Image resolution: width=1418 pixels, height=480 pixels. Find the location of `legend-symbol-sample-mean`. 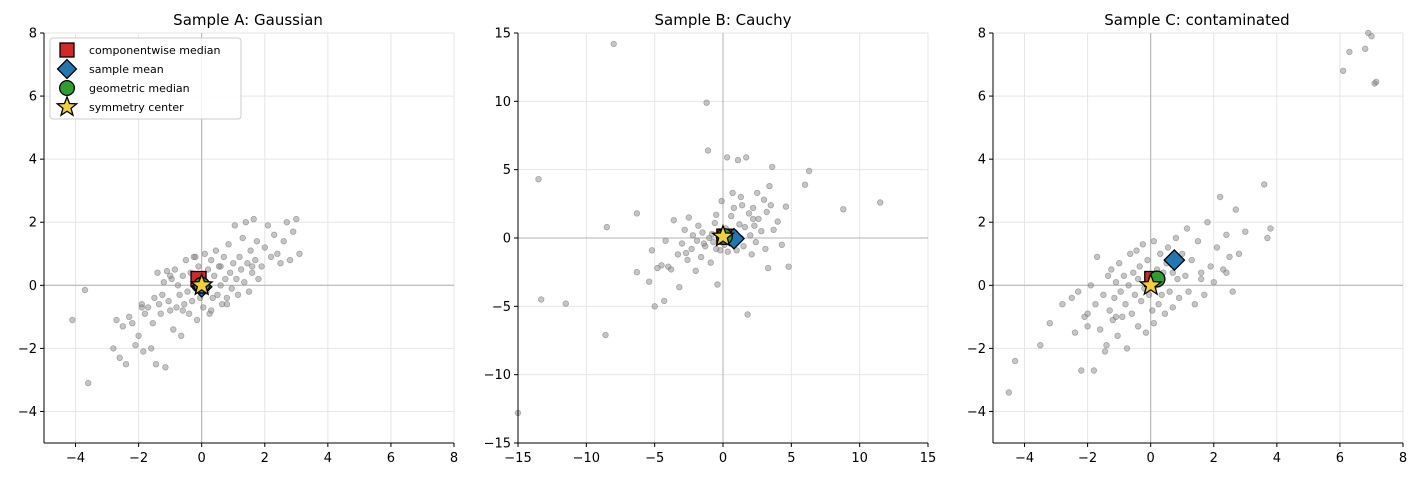

legend-symbol-sample-mean is located at coordinates (67, 69).